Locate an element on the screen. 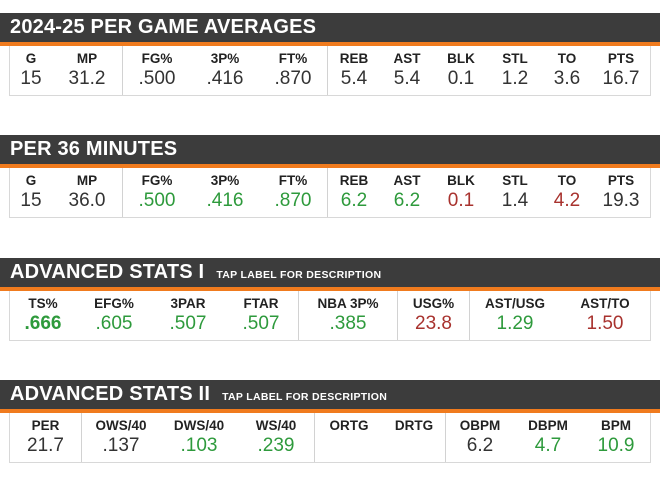 The height and width of the screenshot is (483, 660). stat-value: 5.4 is located at coordinates (407, 78).